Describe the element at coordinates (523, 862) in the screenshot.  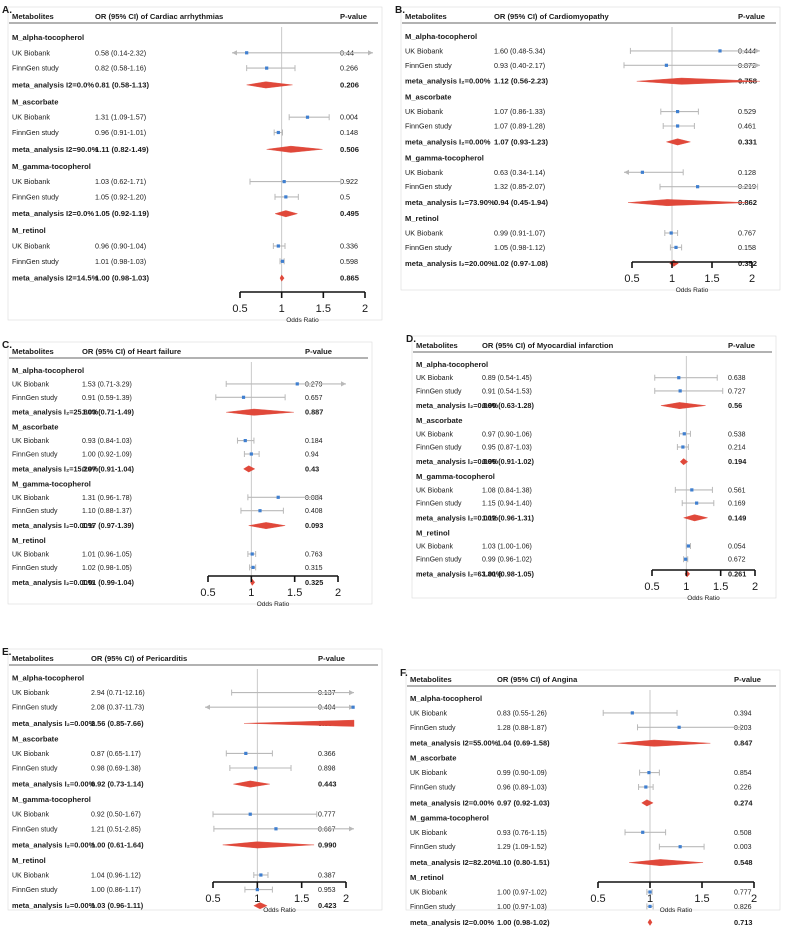
I see `or-ci-value: 1.10 (0.80-1.51)` at that location.